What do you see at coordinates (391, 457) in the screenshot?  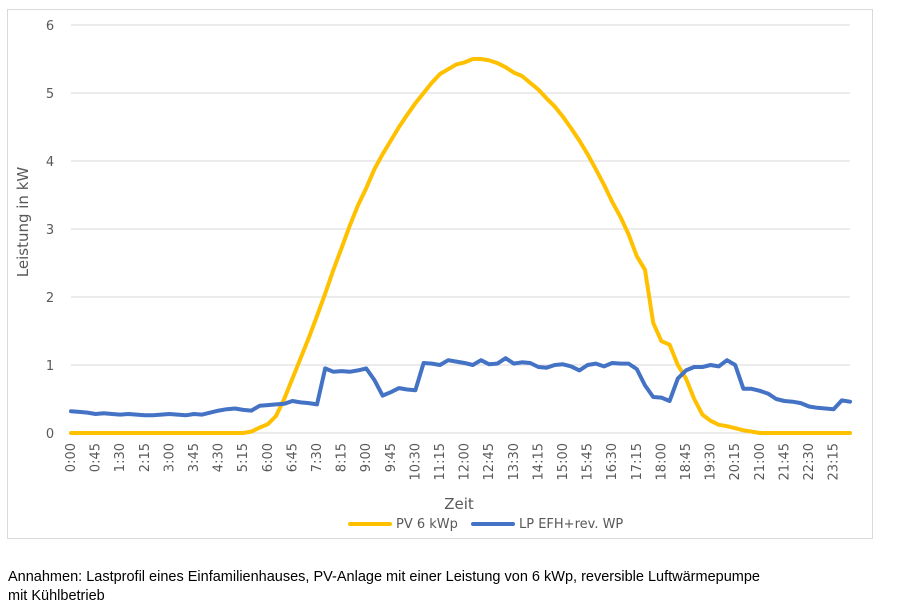 I see `x-tick-label: 9:45` at bounding box center [391, 457].